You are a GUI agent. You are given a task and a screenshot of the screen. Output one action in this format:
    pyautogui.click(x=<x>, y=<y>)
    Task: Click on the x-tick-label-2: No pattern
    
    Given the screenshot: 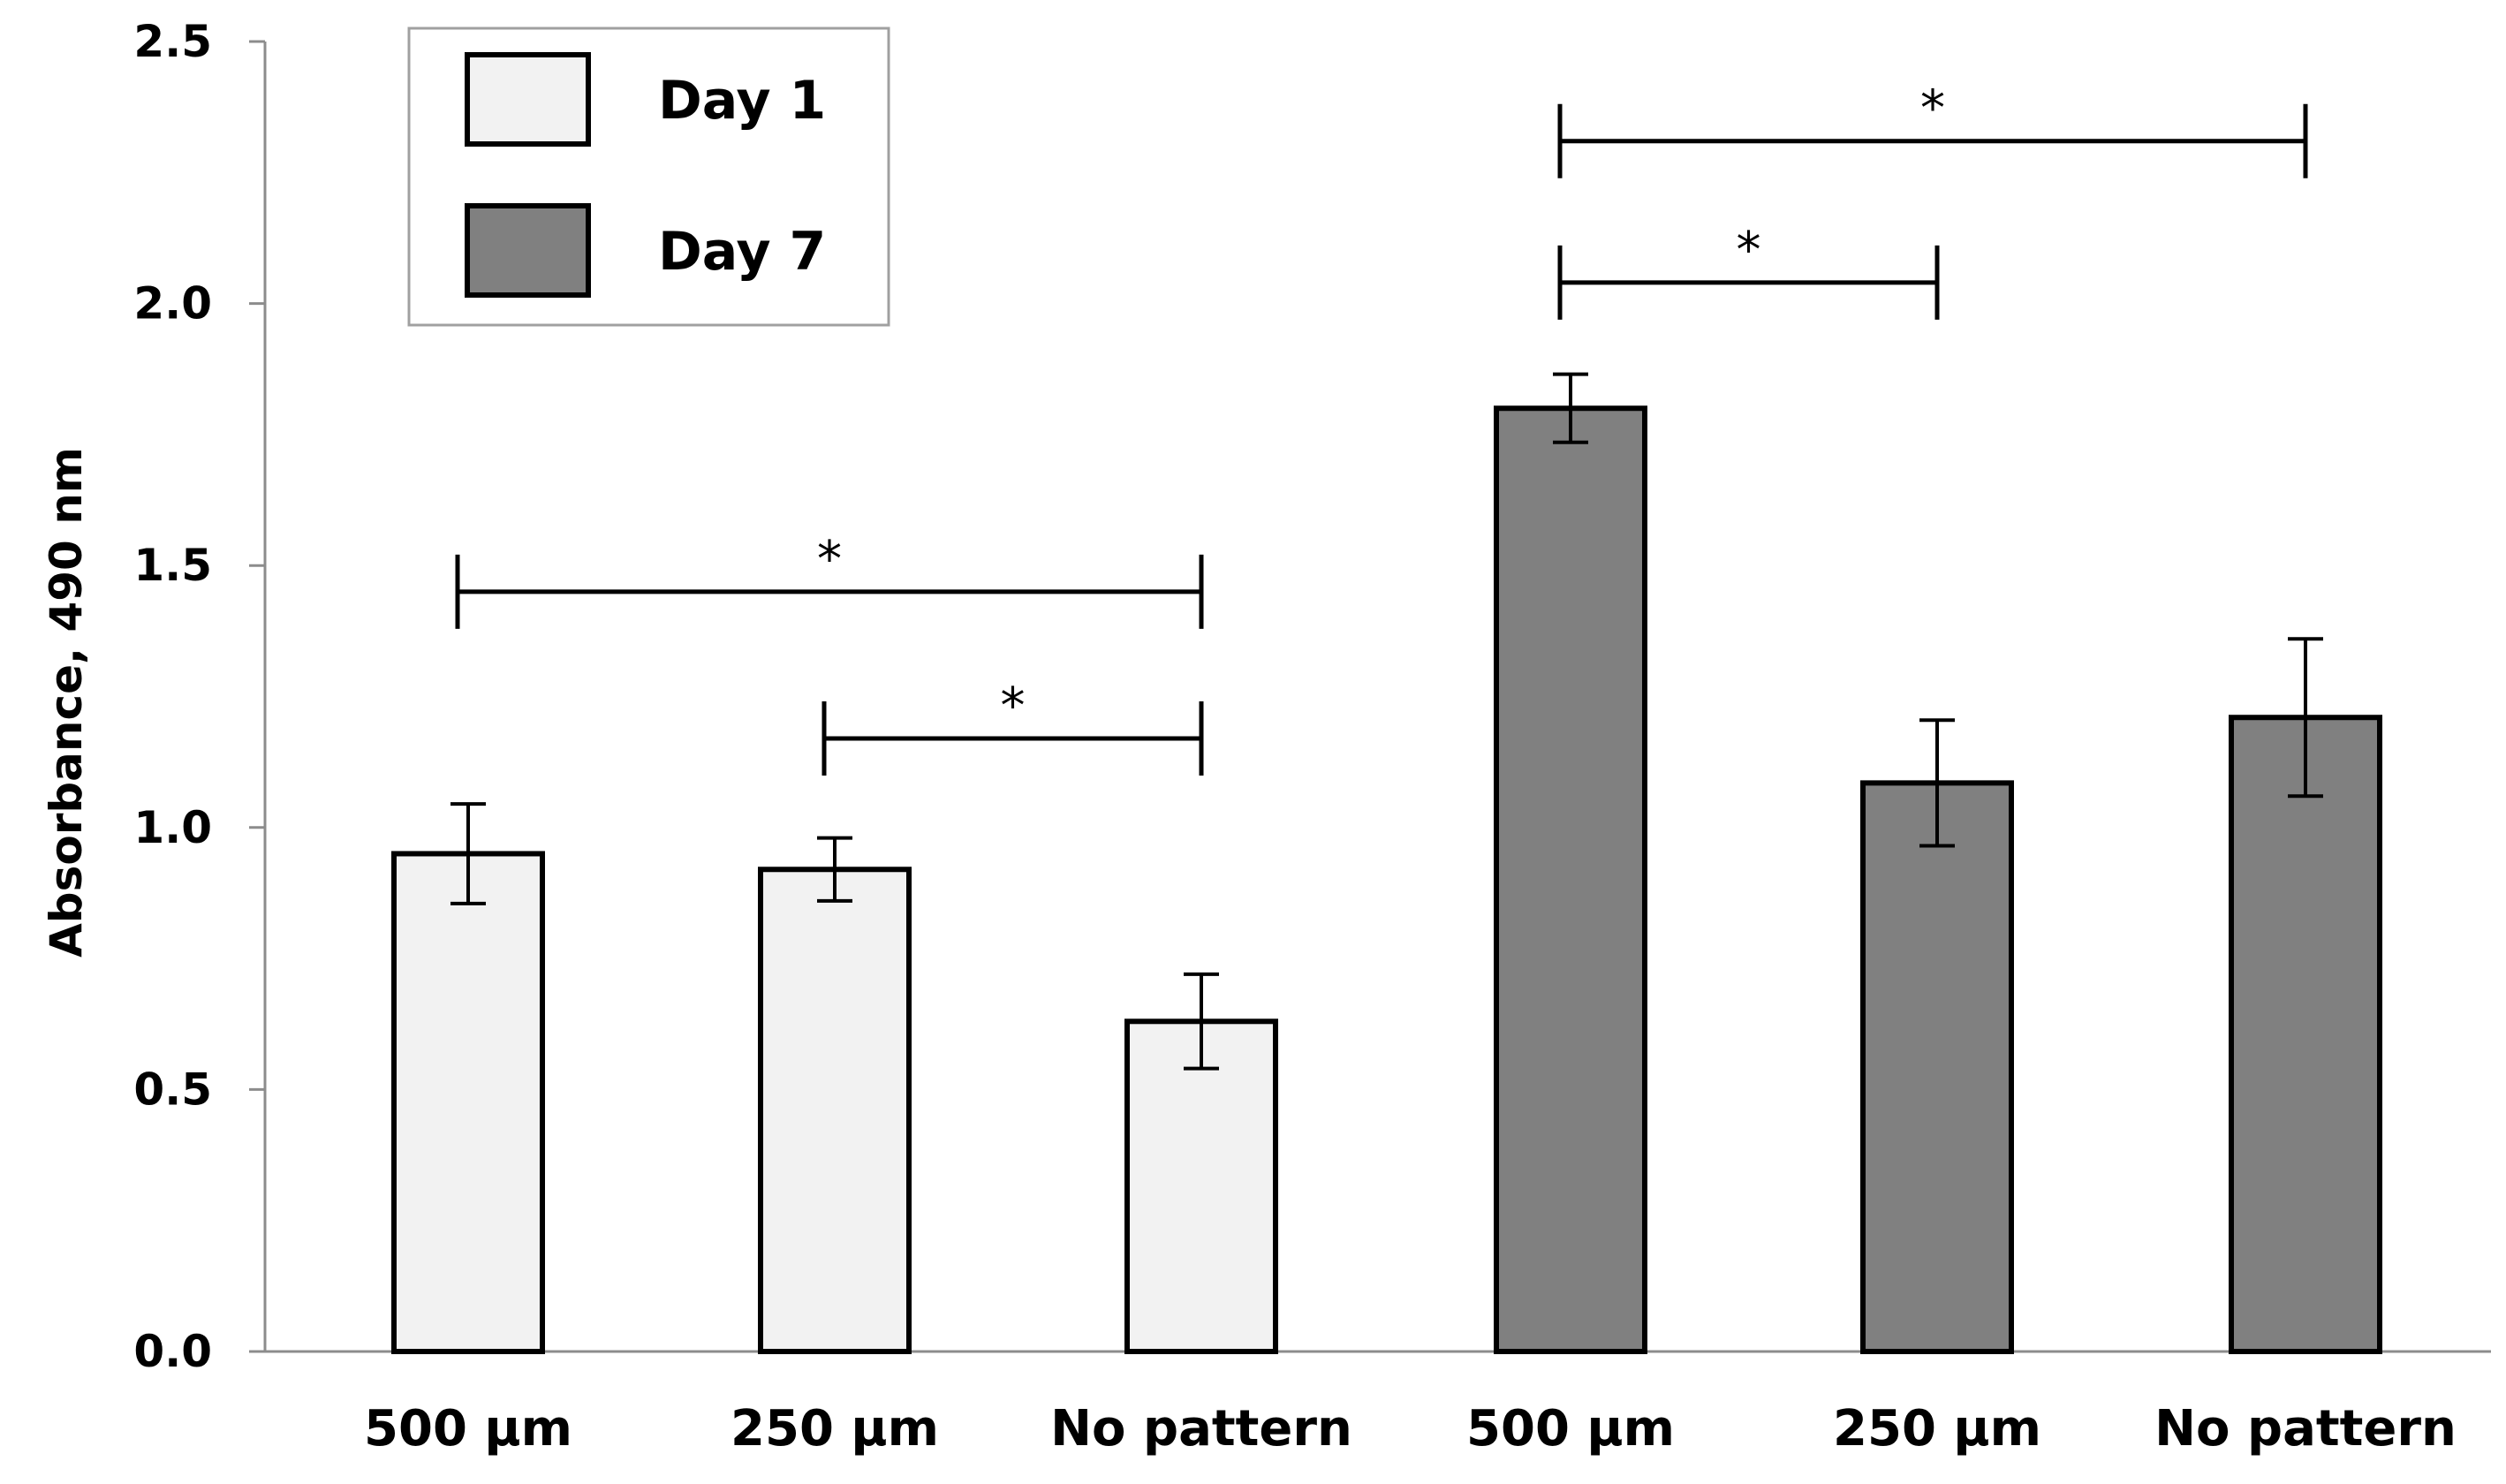 What is the action you would take?
    pyautogui.click(x=1201, y=1429)
    